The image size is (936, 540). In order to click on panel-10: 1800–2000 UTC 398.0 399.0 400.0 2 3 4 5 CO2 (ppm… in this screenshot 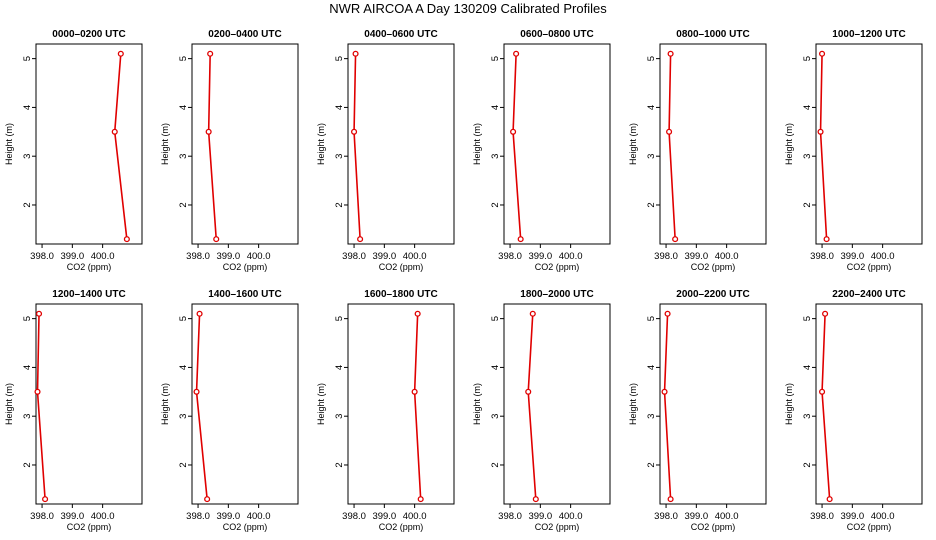, I will do `click(541, 410)`.